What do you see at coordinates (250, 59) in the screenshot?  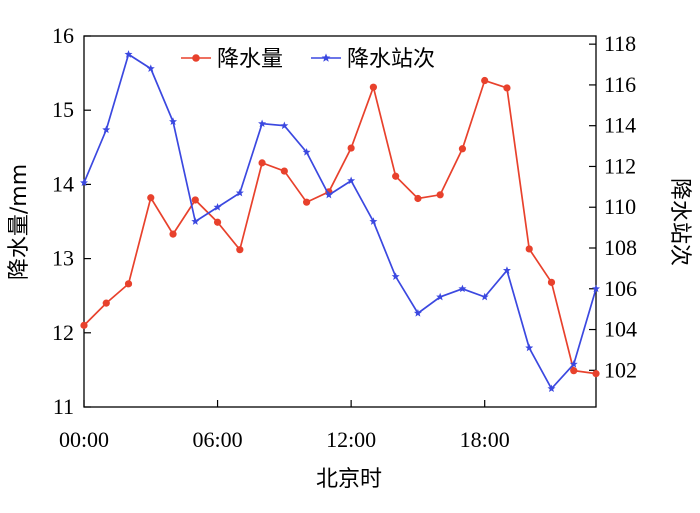 I see `legend-label-series-1: 降水量` at bounding box center [250, 59].